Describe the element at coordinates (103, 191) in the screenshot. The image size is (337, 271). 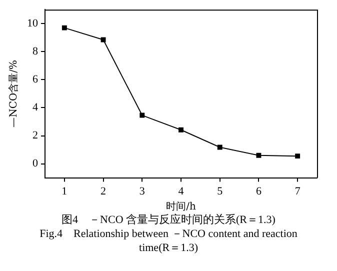
I see `x-tick-label: 2` at that location.